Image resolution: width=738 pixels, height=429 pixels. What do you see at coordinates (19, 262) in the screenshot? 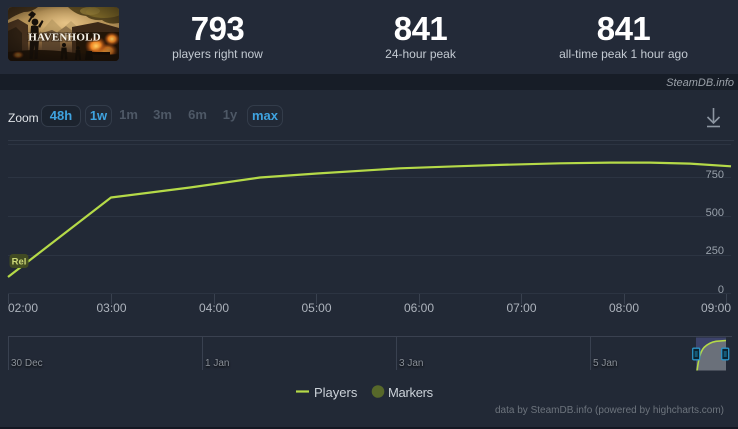
I see `svg-text: Rel` at bounding box center [19, 262].